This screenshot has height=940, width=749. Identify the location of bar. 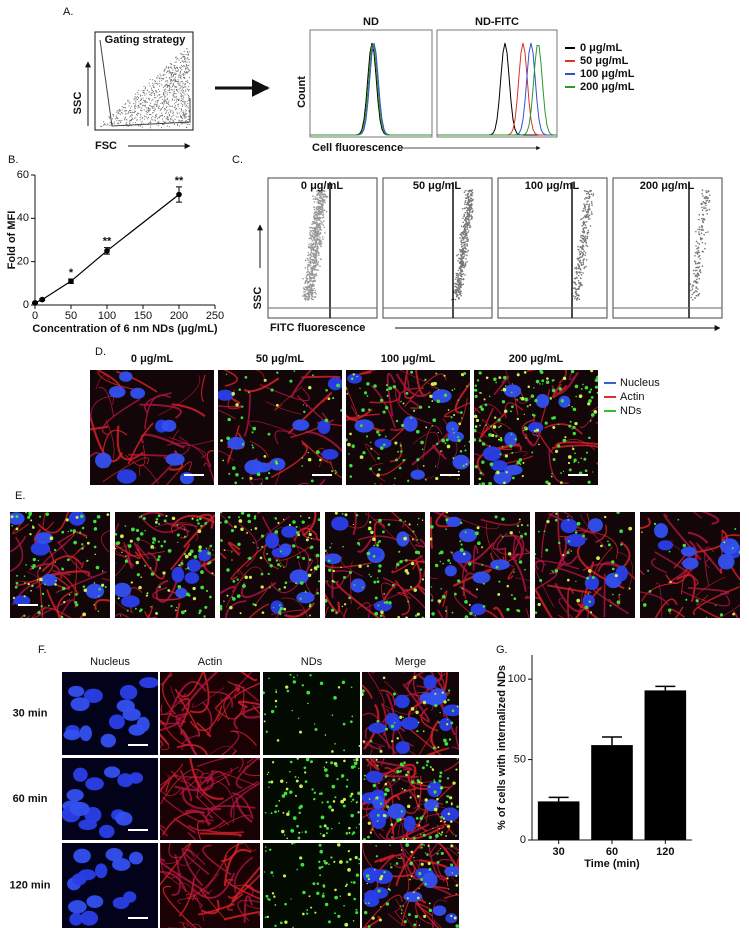
(558, 820).